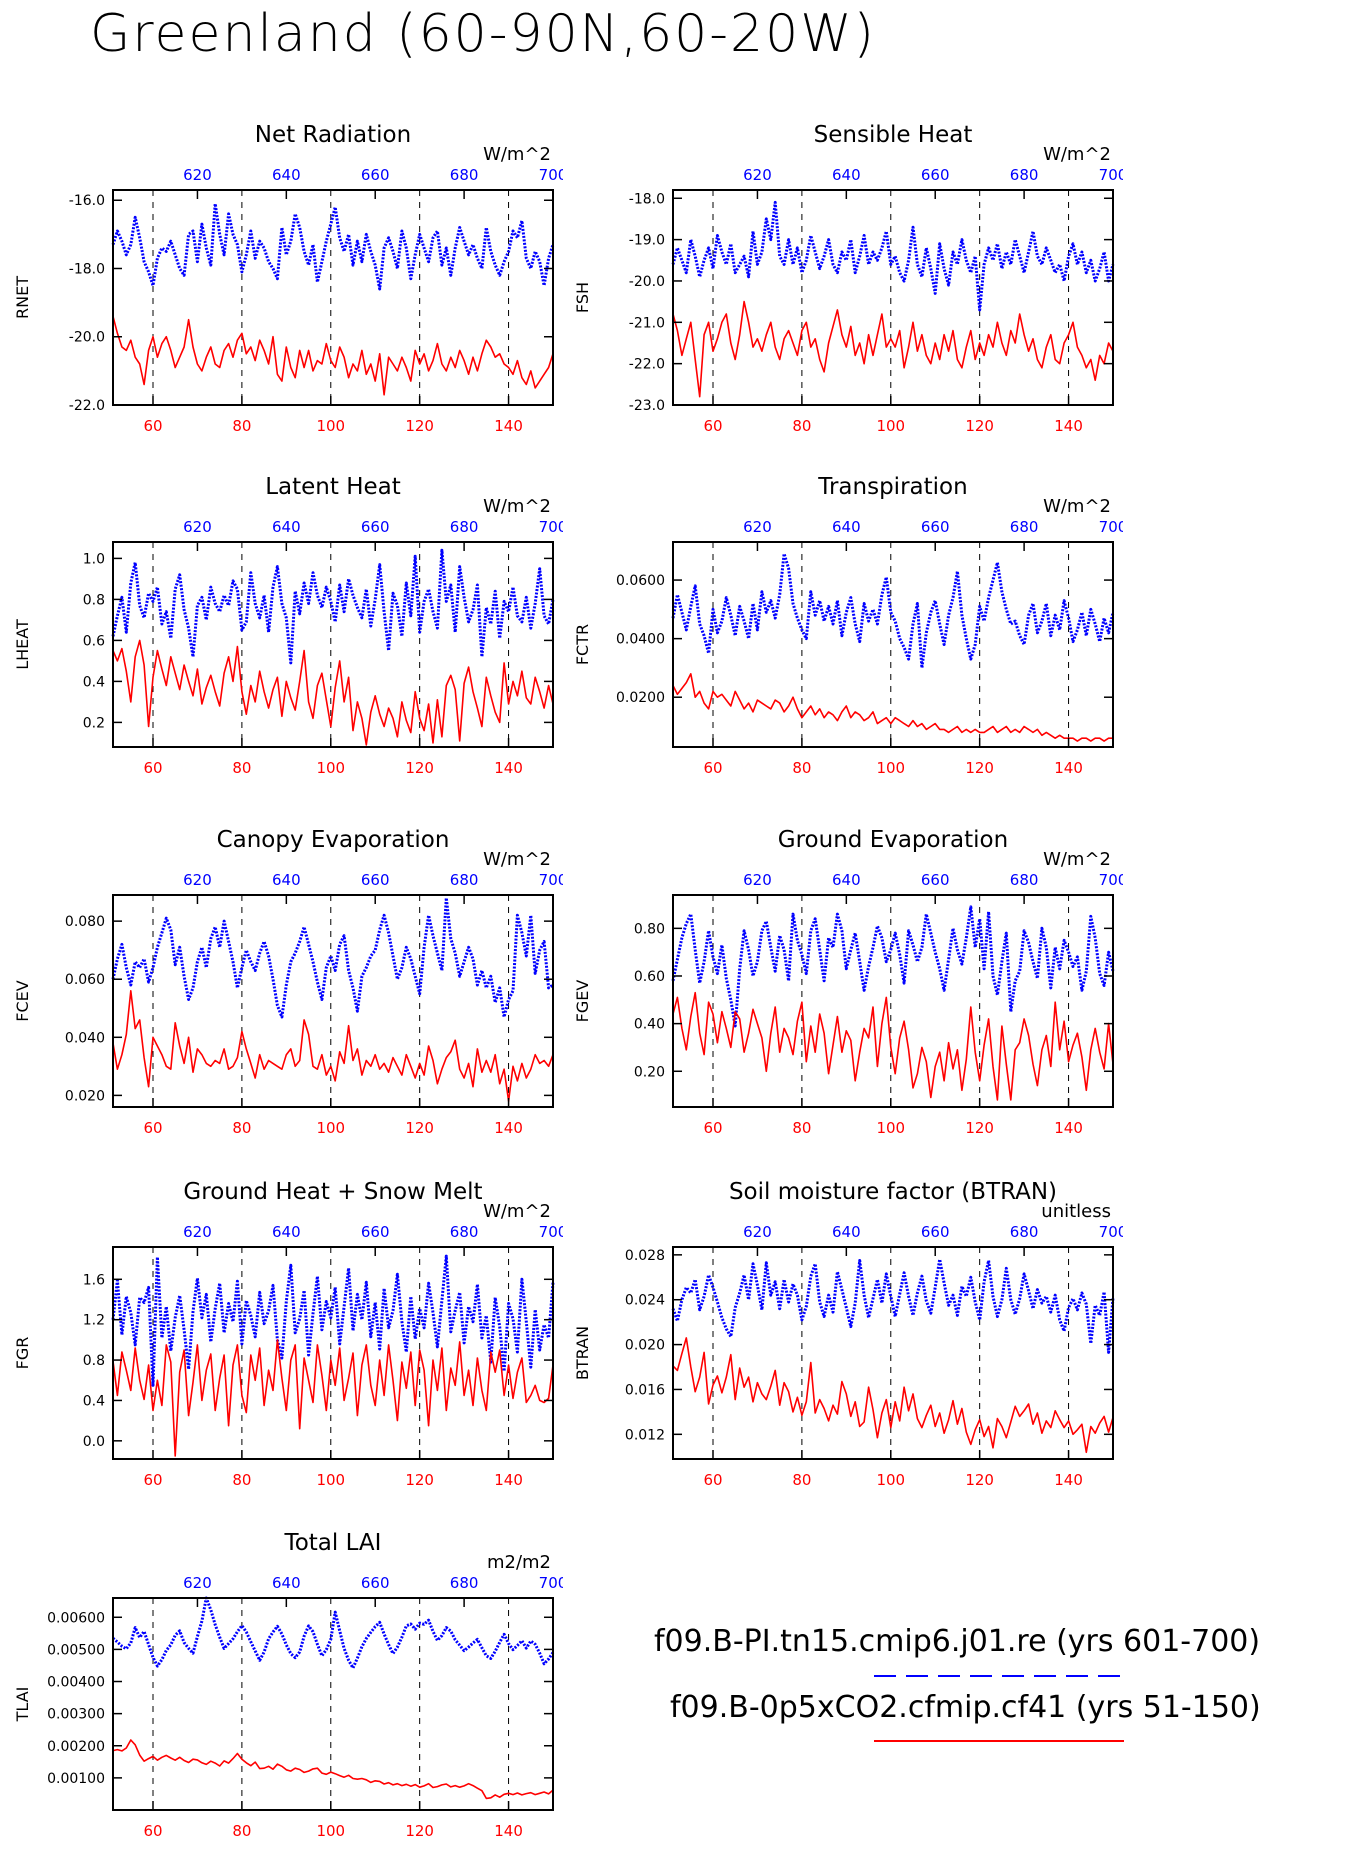  What do you see at coordinates (640, 640) in the screenshot?
I see `y-tick-label: 0.0400` at bounding box center [640, 640].